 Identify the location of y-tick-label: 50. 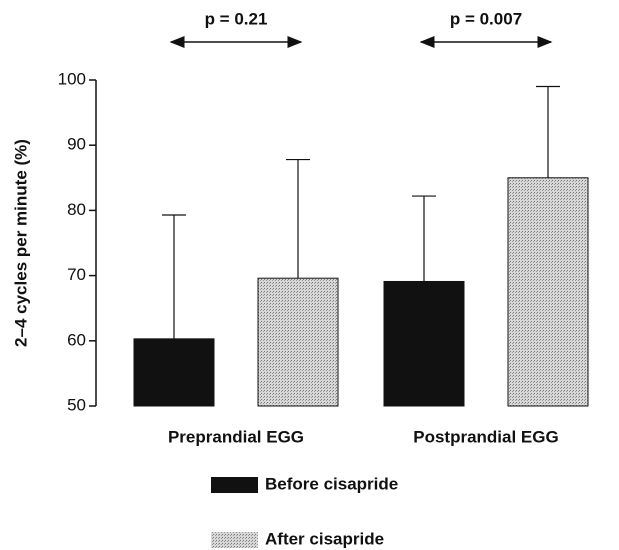
(76, 404).